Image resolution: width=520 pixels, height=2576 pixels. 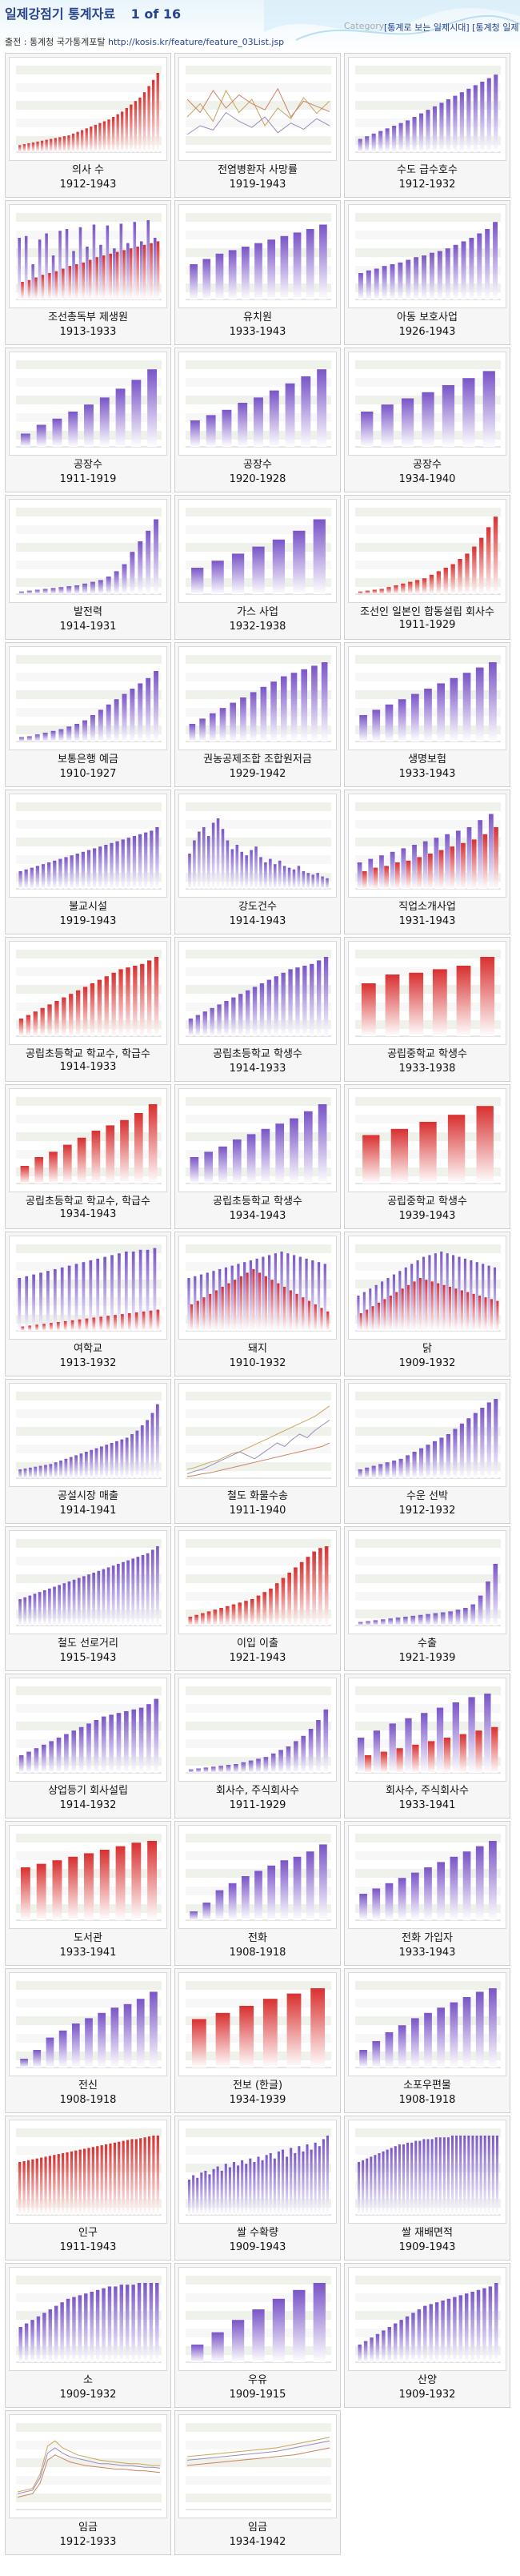 I want to click on chart-tile: 공립중학교 학생수 1939-1943, so click(x=427, y=1156).